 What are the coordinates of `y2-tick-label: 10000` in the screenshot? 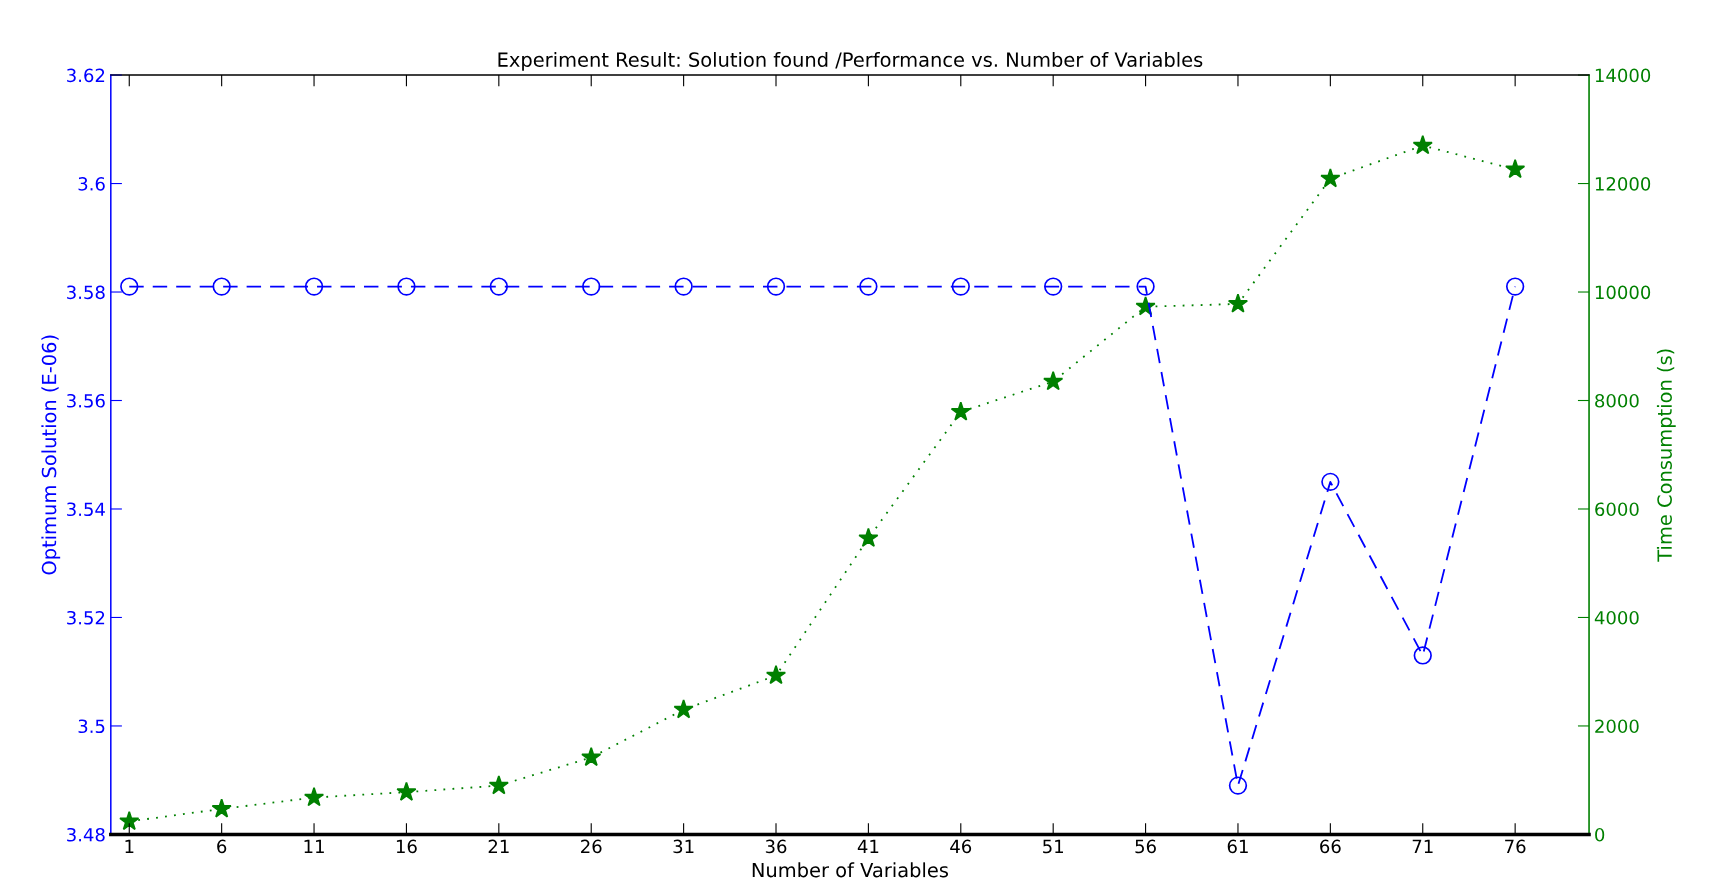 It's located at (1623, 292).